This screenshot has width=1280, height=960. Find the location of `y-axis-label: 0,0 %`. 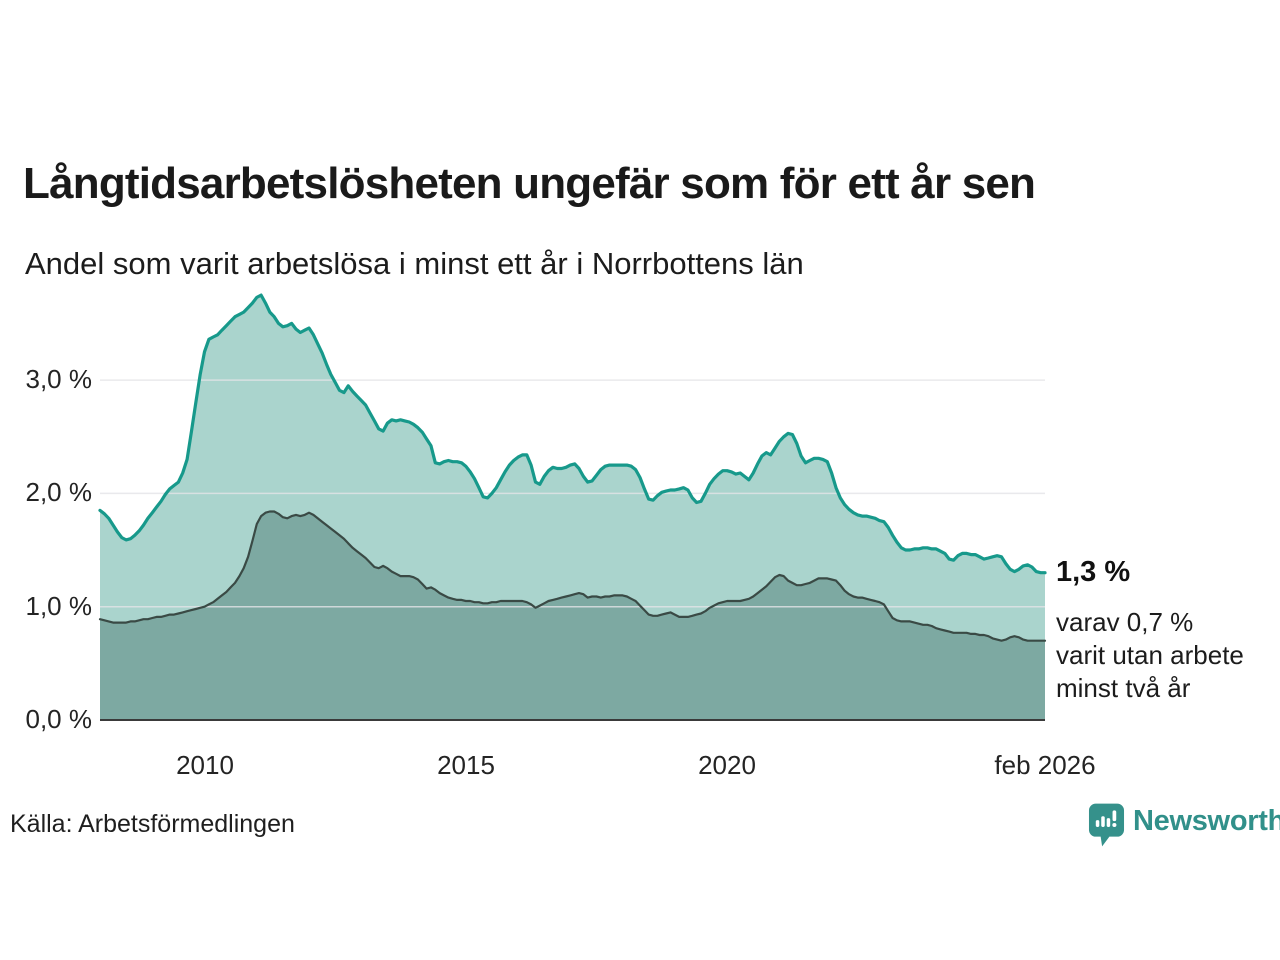

y-axis-label: 0,0 % is located at coordinates (59, 719).